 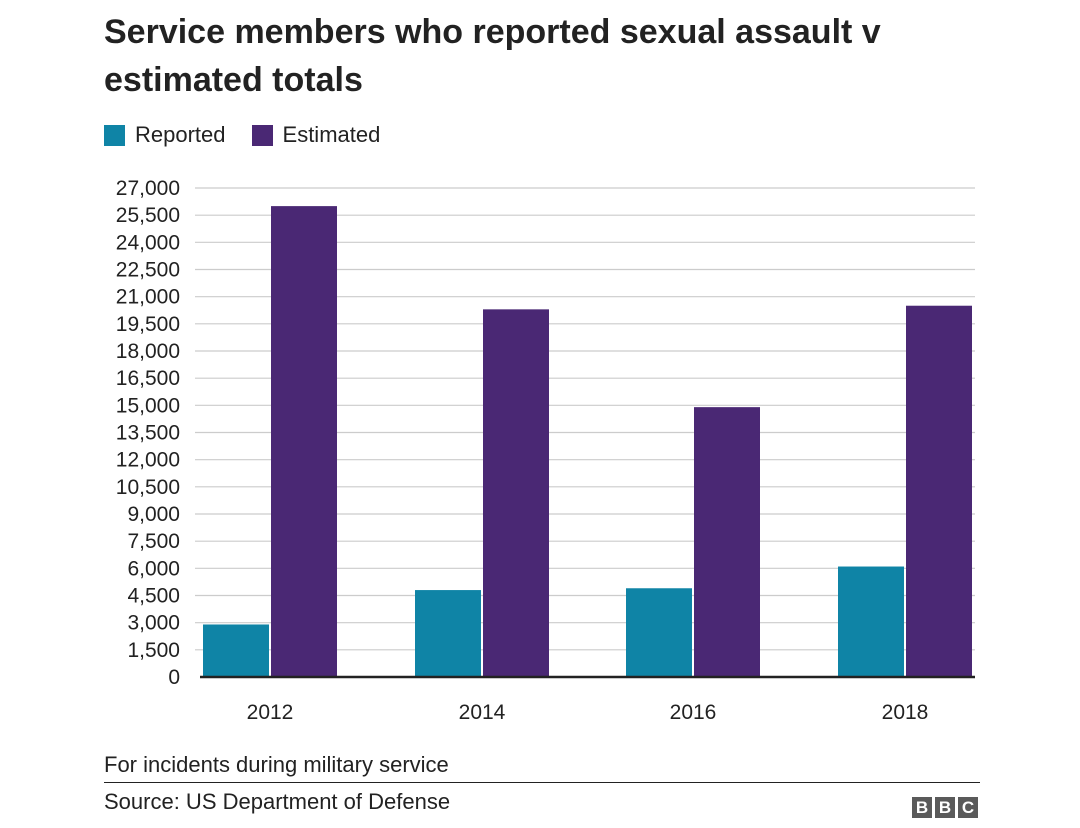 What do you see at coordinates (448, 633) in the screenshot?
I see `bar-reported-2014` at bounding box center [448, 633].